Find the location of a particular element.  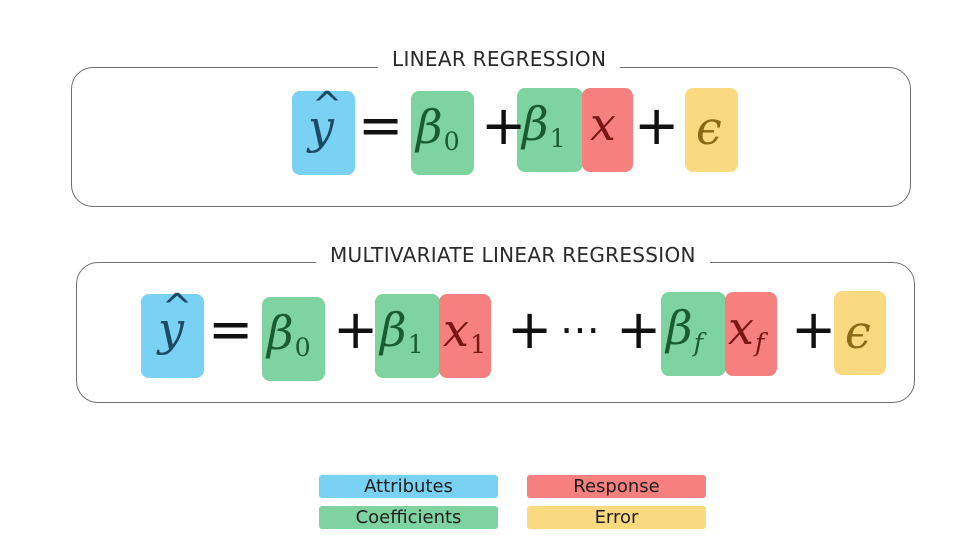

response-highlight-x is located at coordinates (607, 130).